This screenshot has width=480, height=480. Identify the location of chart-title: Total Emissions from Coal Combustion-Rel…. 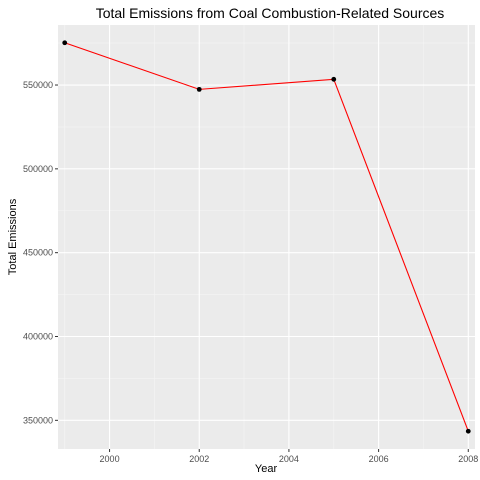
(270, 13).